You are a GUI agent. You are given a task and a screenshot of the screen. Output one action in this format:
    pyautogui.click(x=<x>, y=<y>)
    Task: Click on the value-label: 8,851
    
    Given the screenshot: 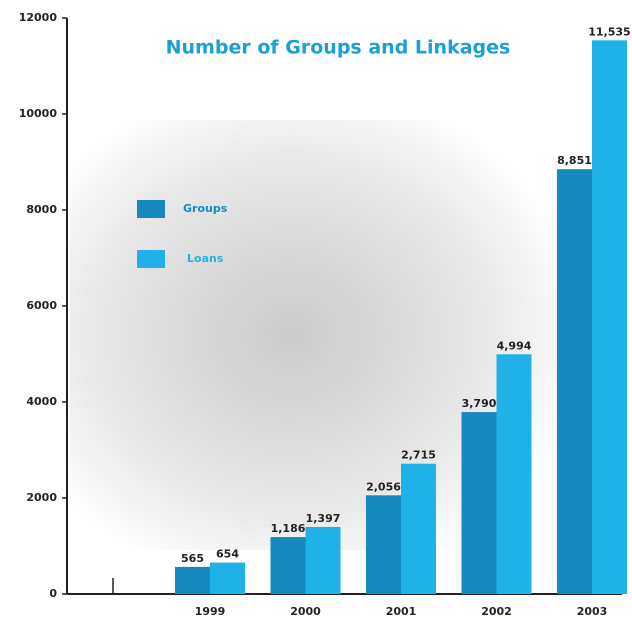 What is the action you would take?
    pyautogui.click(x=574, y=160)
    